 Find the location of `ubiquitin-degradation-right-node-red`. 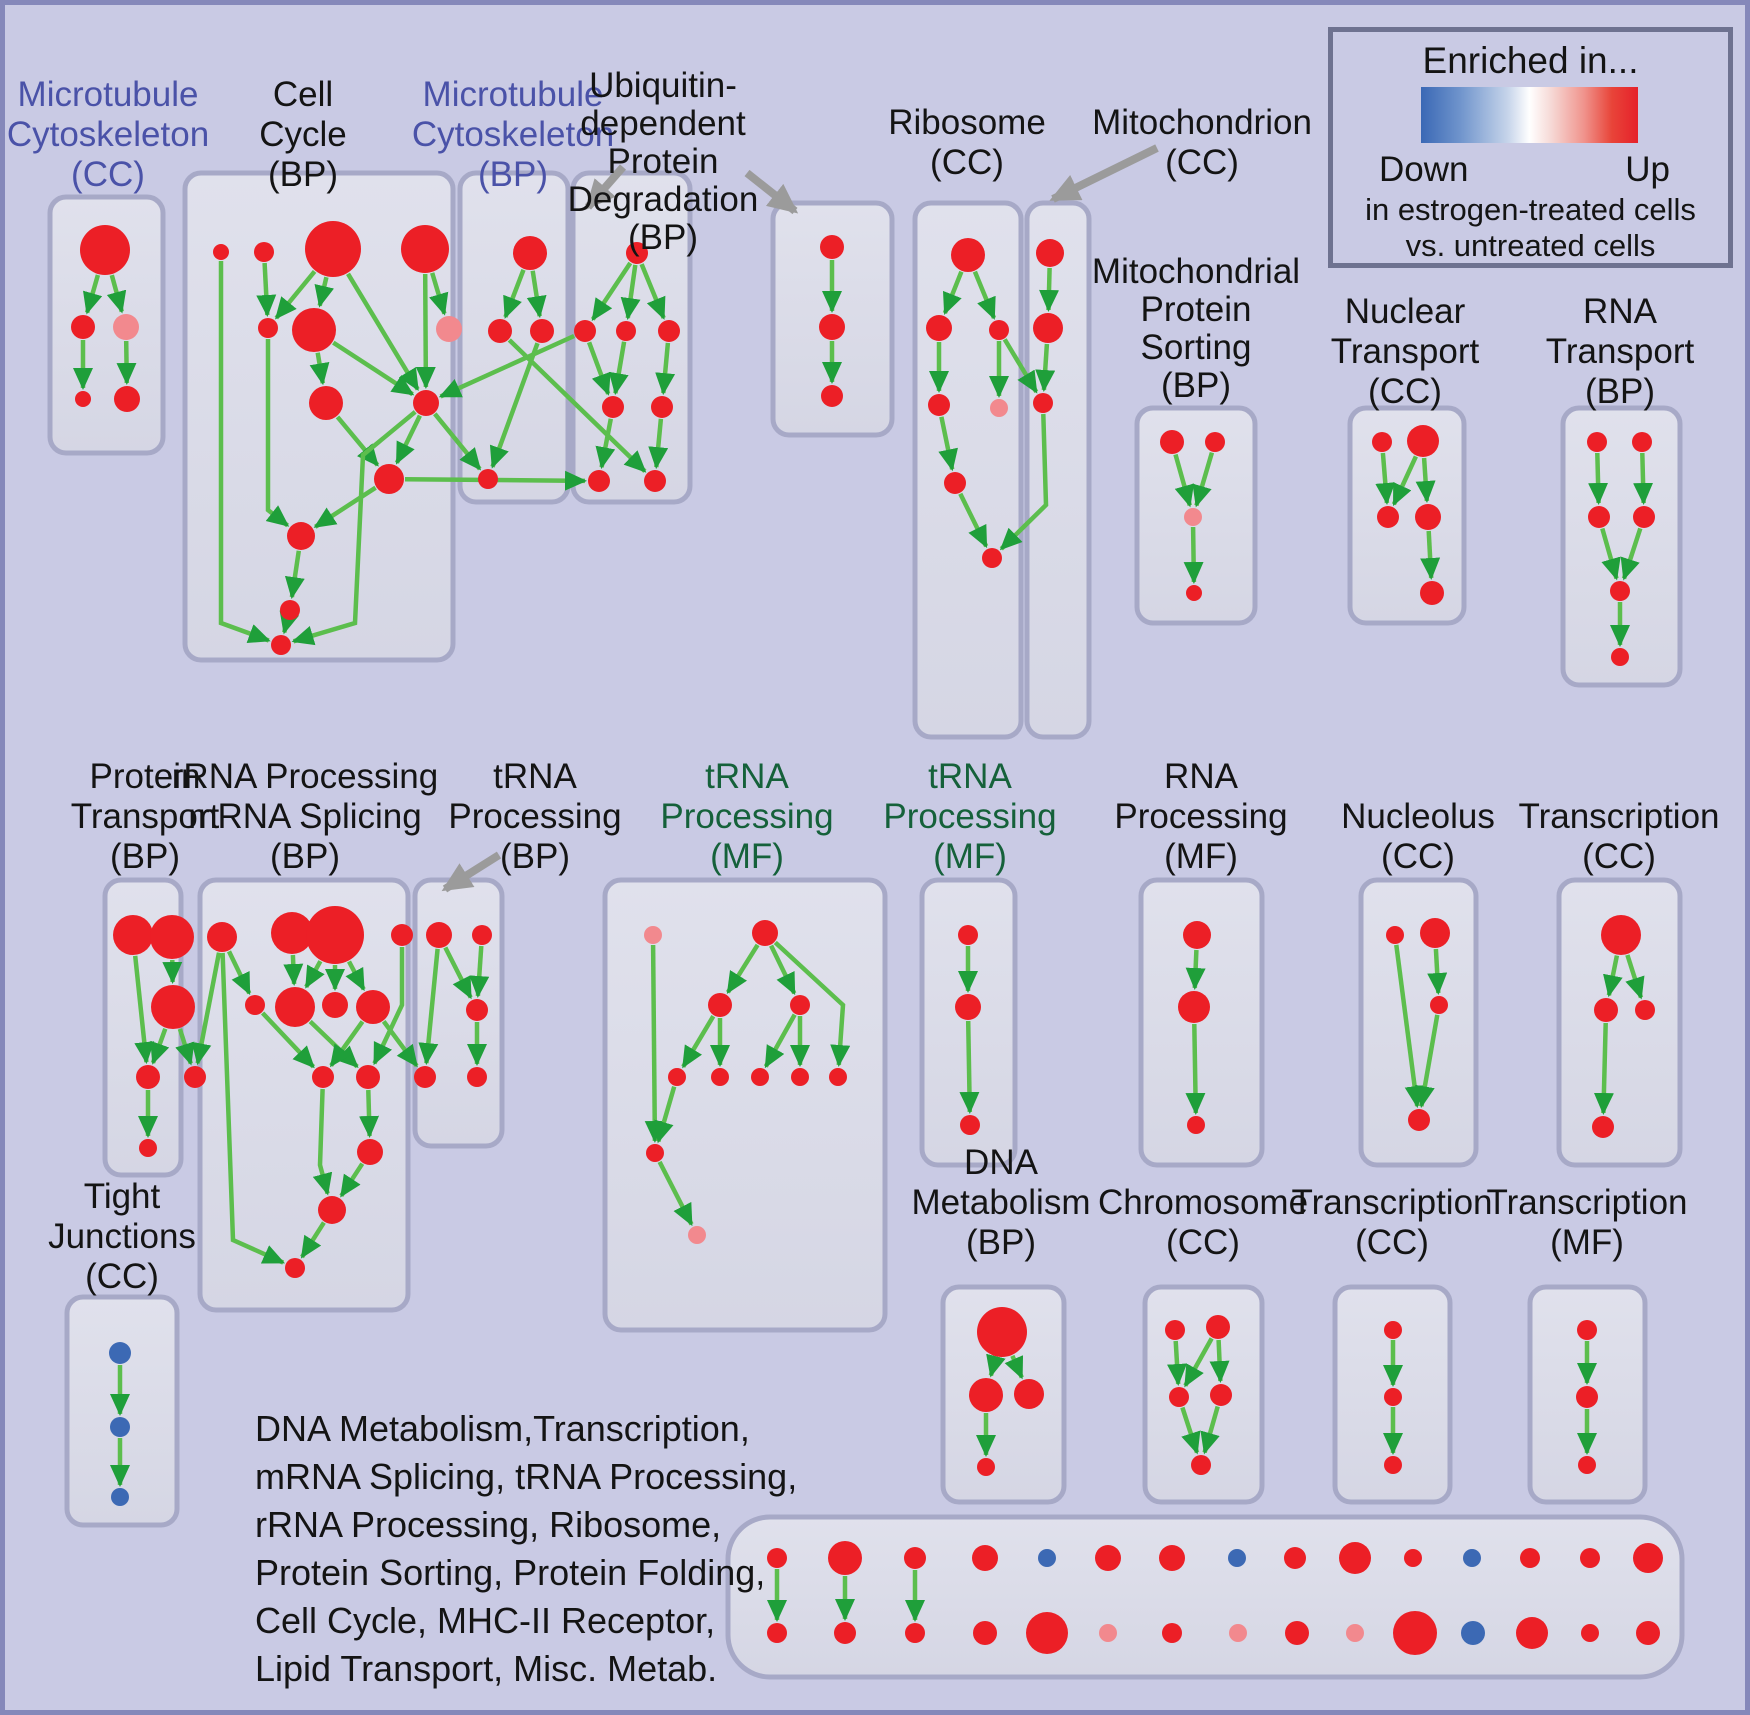

ubiquitin-degradation-right-node-red is located at coordinates (832, 247).